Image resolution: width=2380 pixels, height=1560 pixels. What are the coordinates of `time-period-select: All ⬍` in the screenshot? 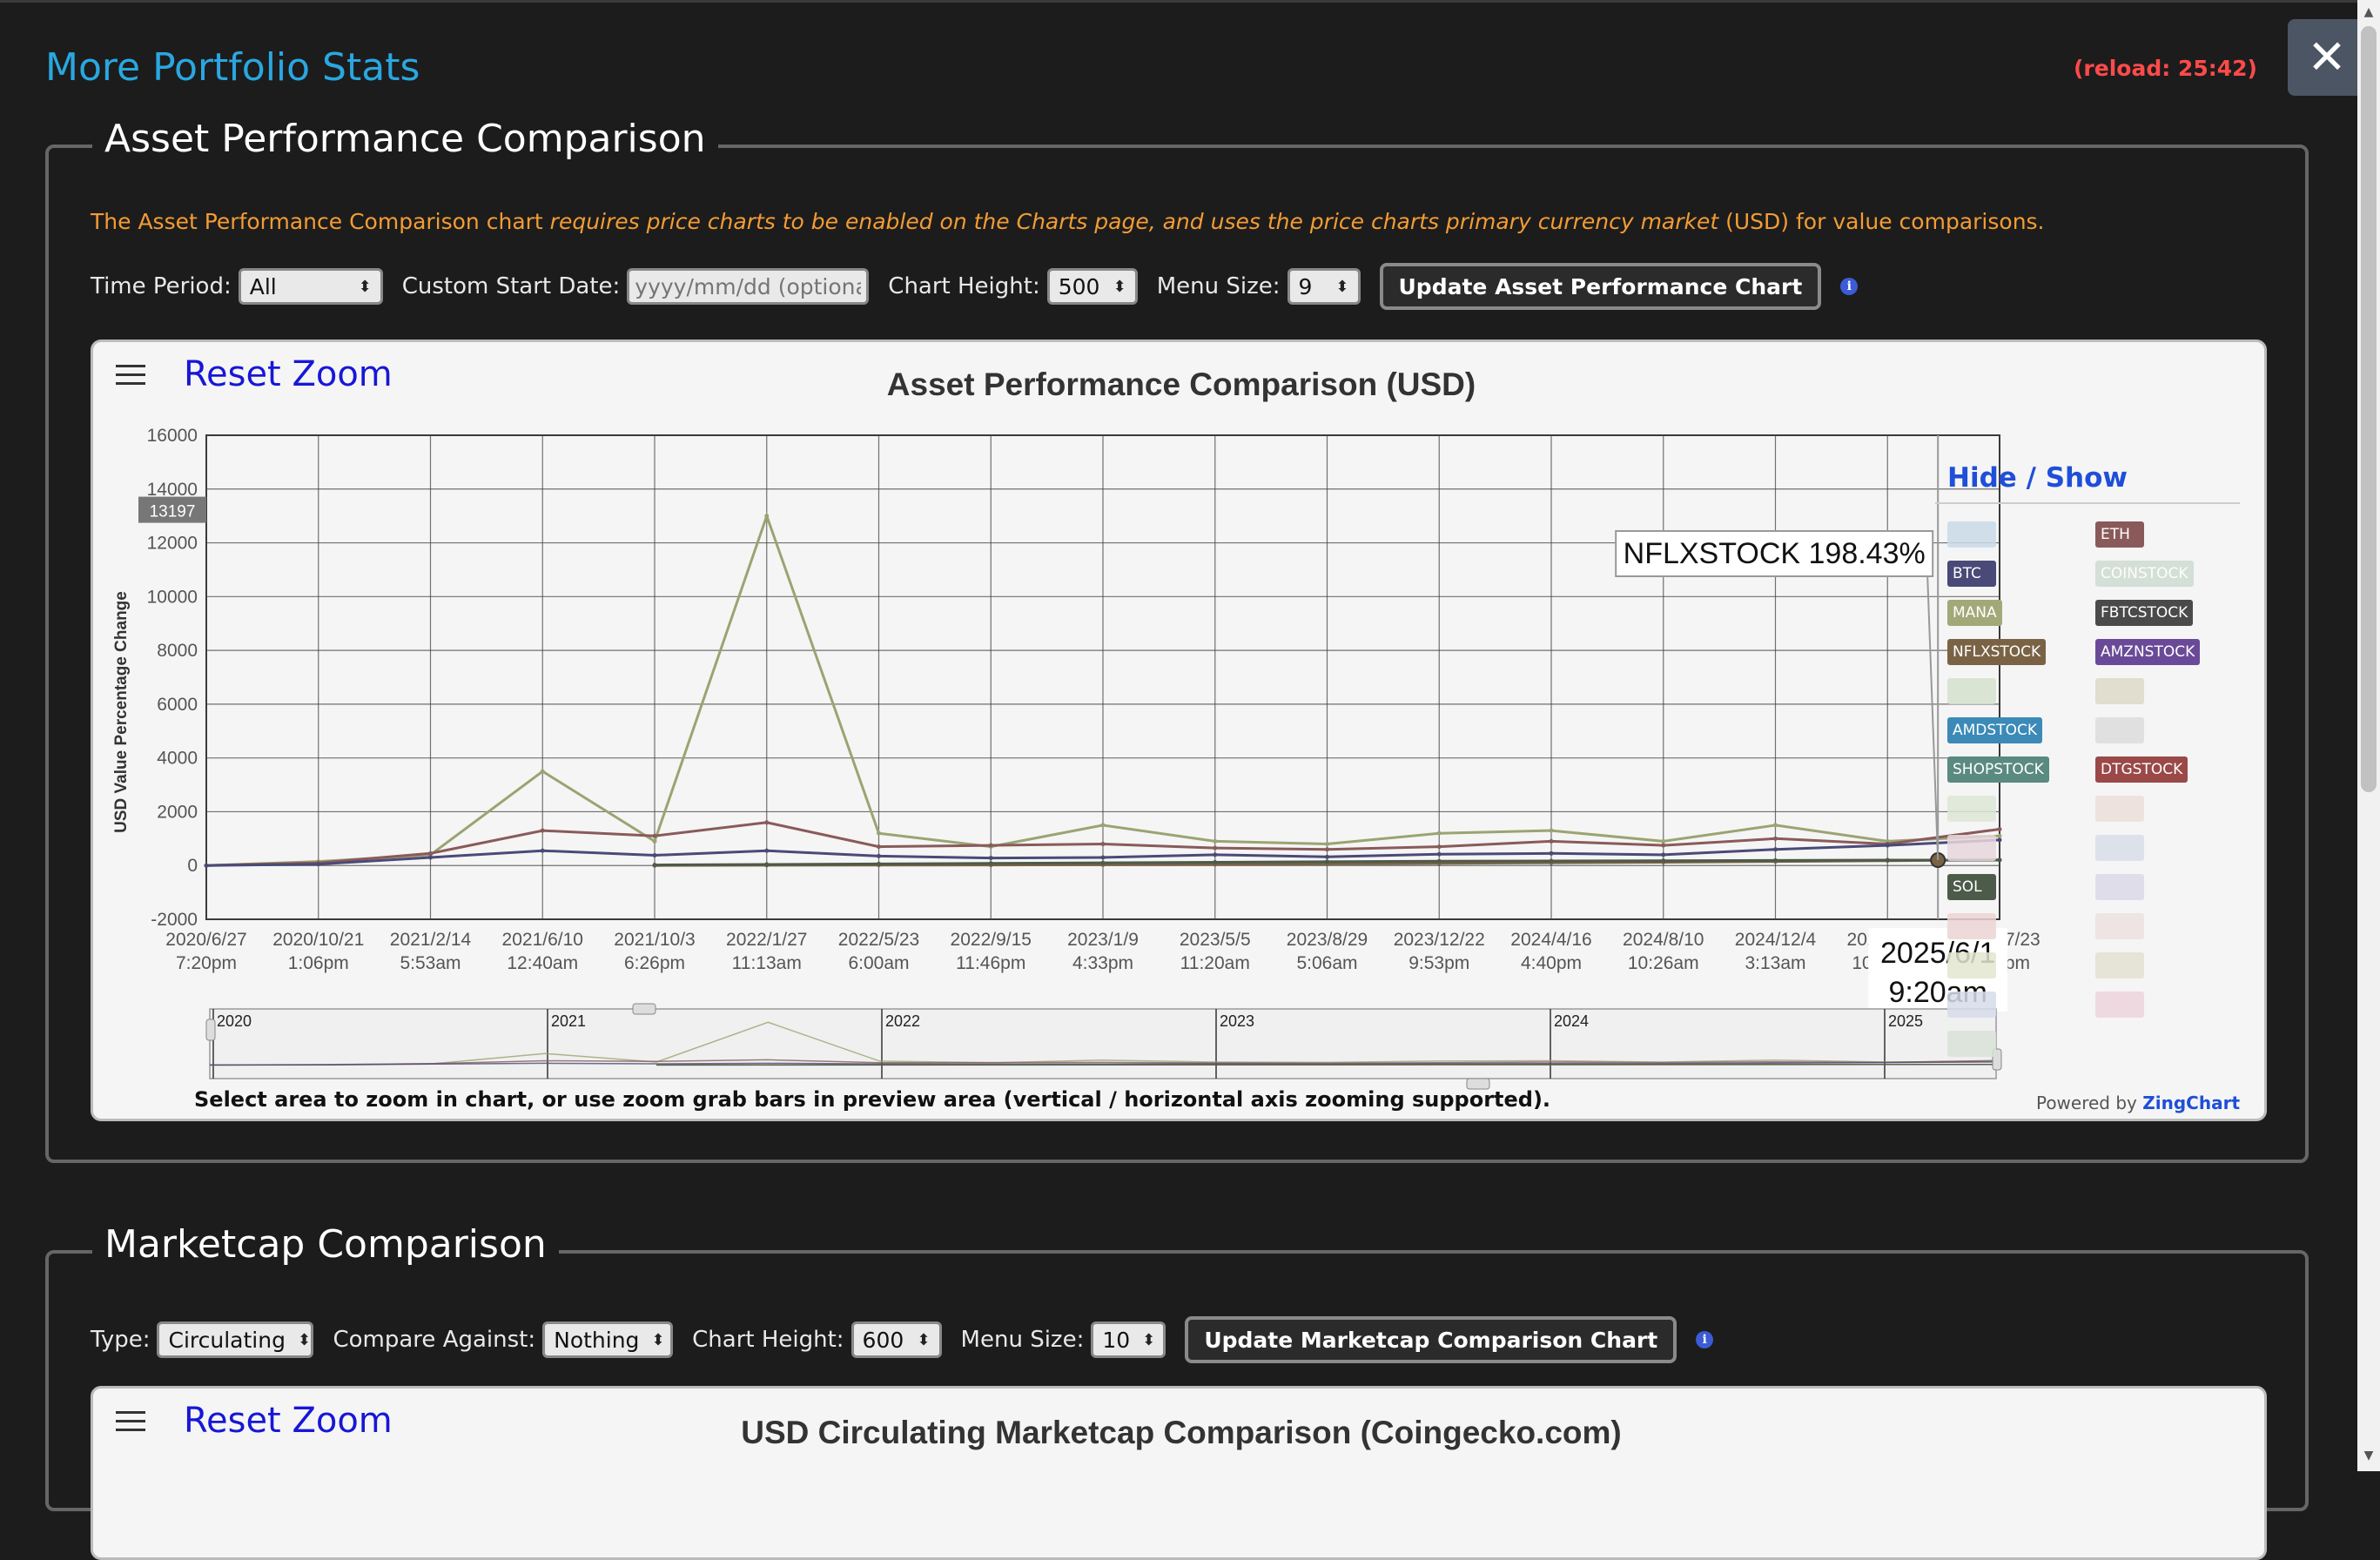 It's located at (310, 286).